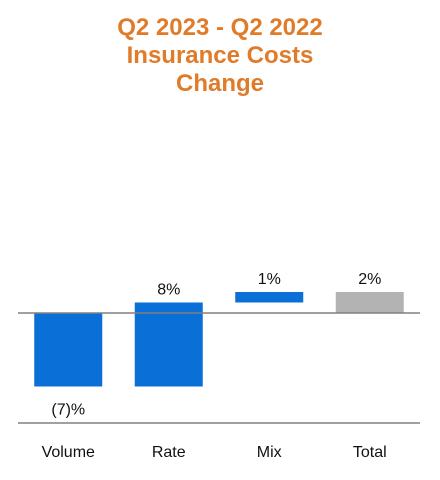  What do you see at coordinates (169, 452) in the screenshot?
I see `category-label-rate: Rate` at bounding box center [169, 452].